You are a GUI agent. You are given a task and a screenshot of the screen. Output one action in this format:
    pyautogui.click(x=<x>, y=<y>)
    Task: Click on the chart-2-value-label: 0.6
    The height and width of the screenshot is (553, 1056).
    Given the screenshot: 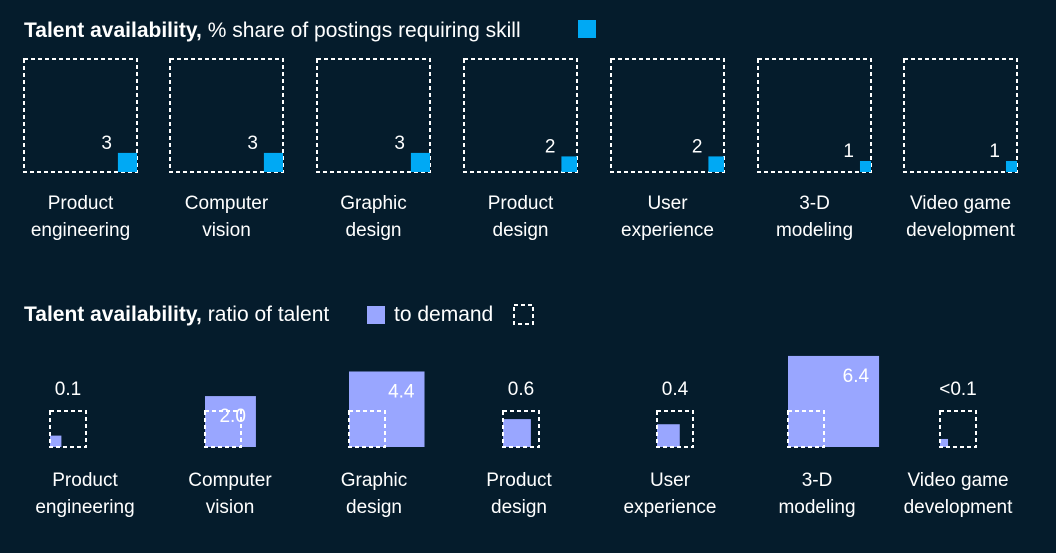 What is the action you would take?
    pyautogui.click(x=521, y=389)
    